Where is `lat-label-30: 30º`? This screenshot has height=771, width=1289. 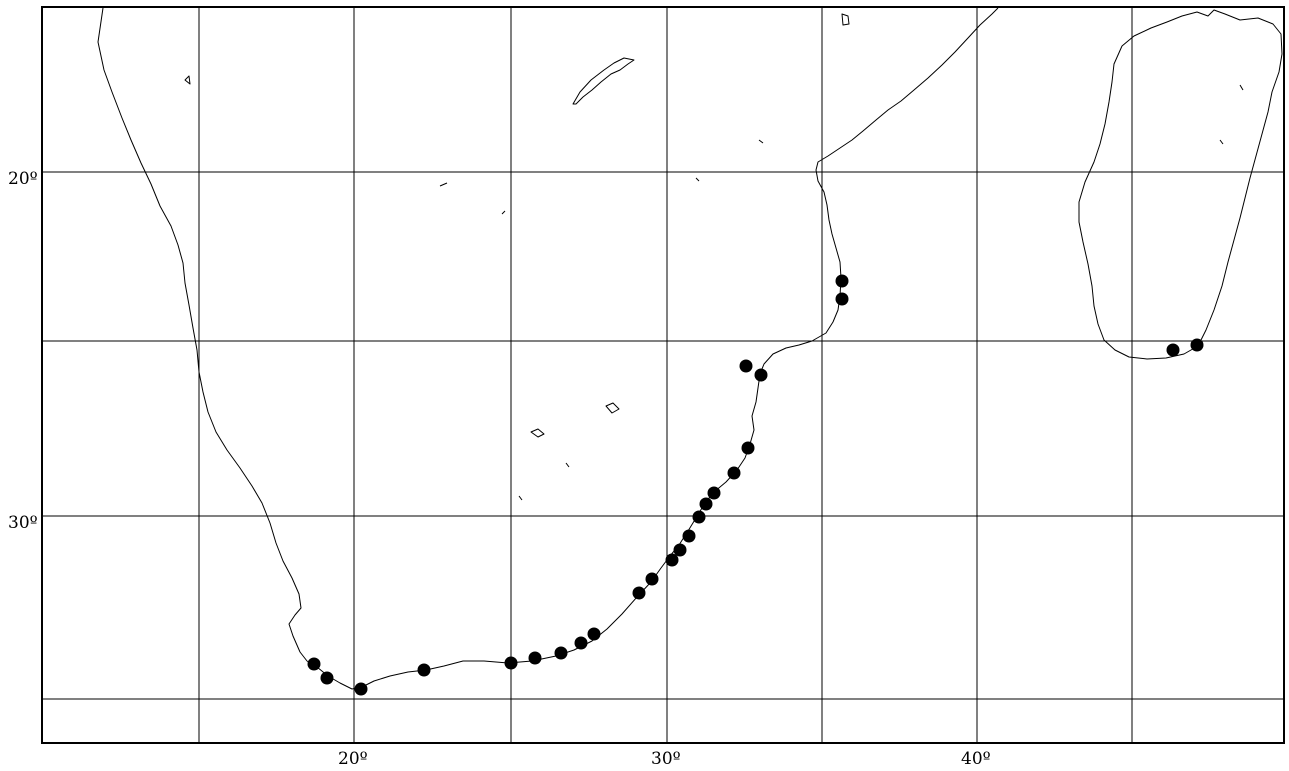
lat-label-30: 30º is located at coordinates (23, 523).